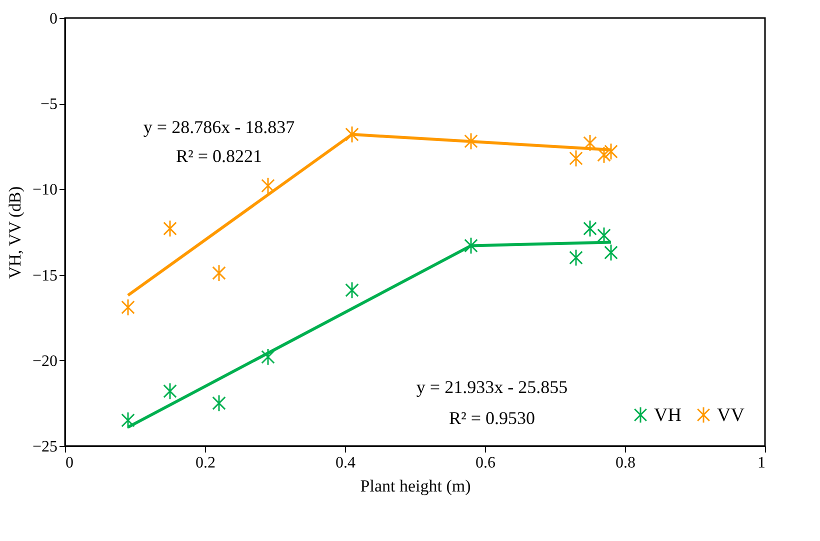 The width and height of the screenshot is (820, 541). Describe the element at coordinates (70, 463) in the screenshot. I see `x-tick-label: 0` at that location.